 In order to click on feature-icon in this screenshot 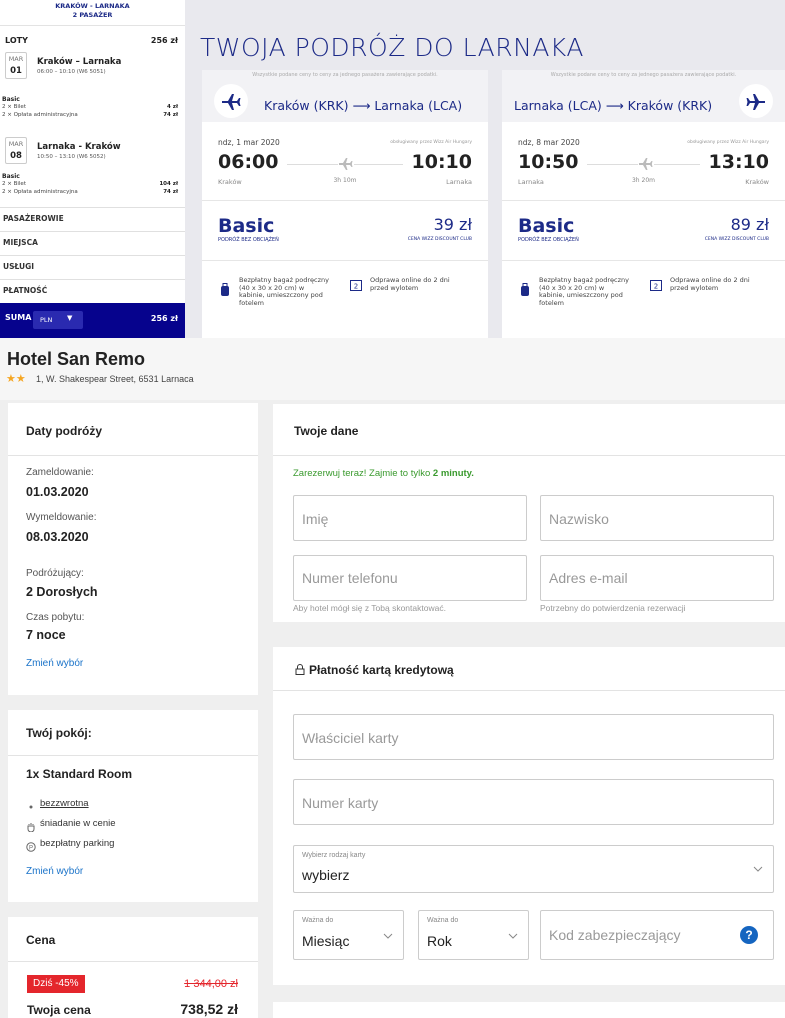, I will do `click(31, 828)`.